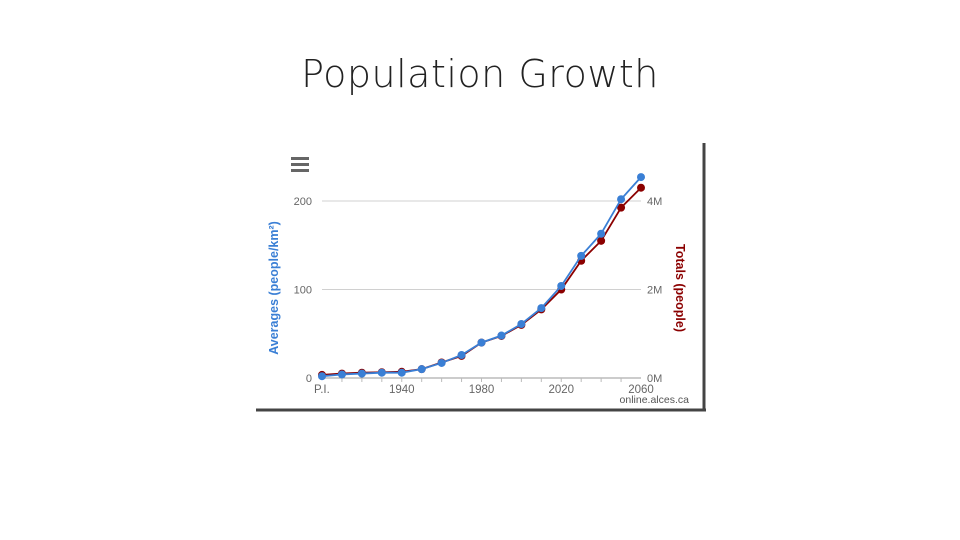  Describe the element at coordinates (480, 74) in the screenshot. I see `slide-title: Population Growth` at that location.